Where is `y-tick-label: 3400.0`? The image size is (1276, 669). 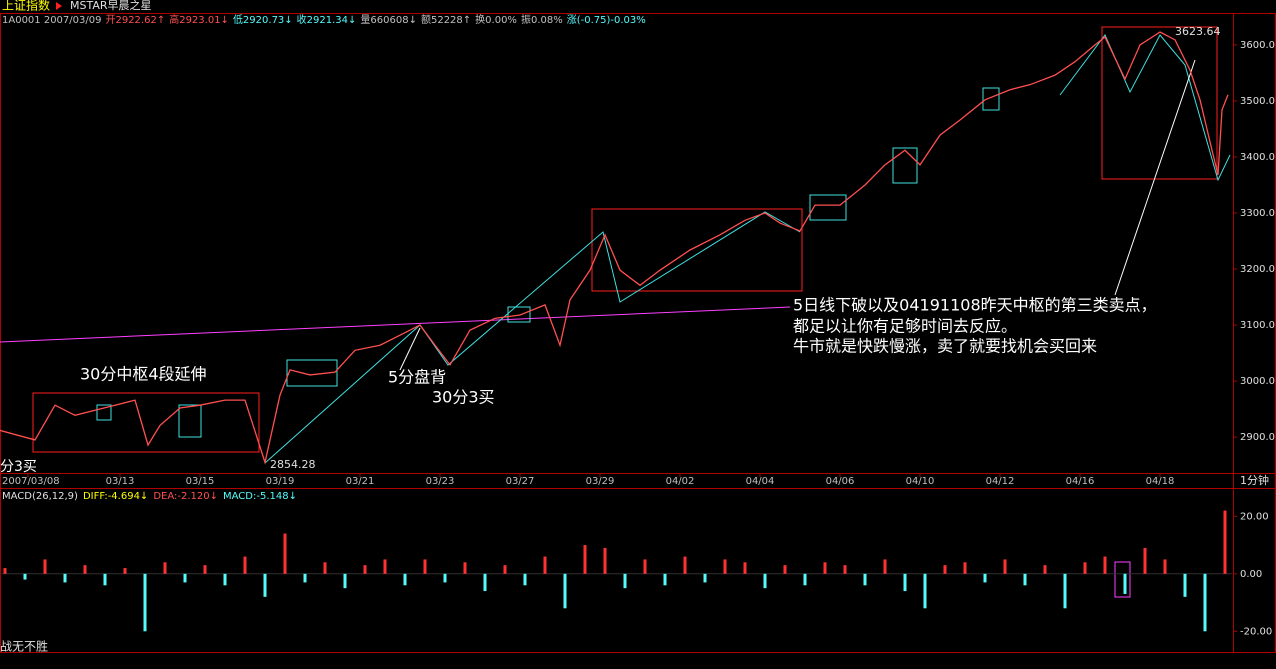
y-tick-label: 3400.0 is located at coordinates (1257, 157).